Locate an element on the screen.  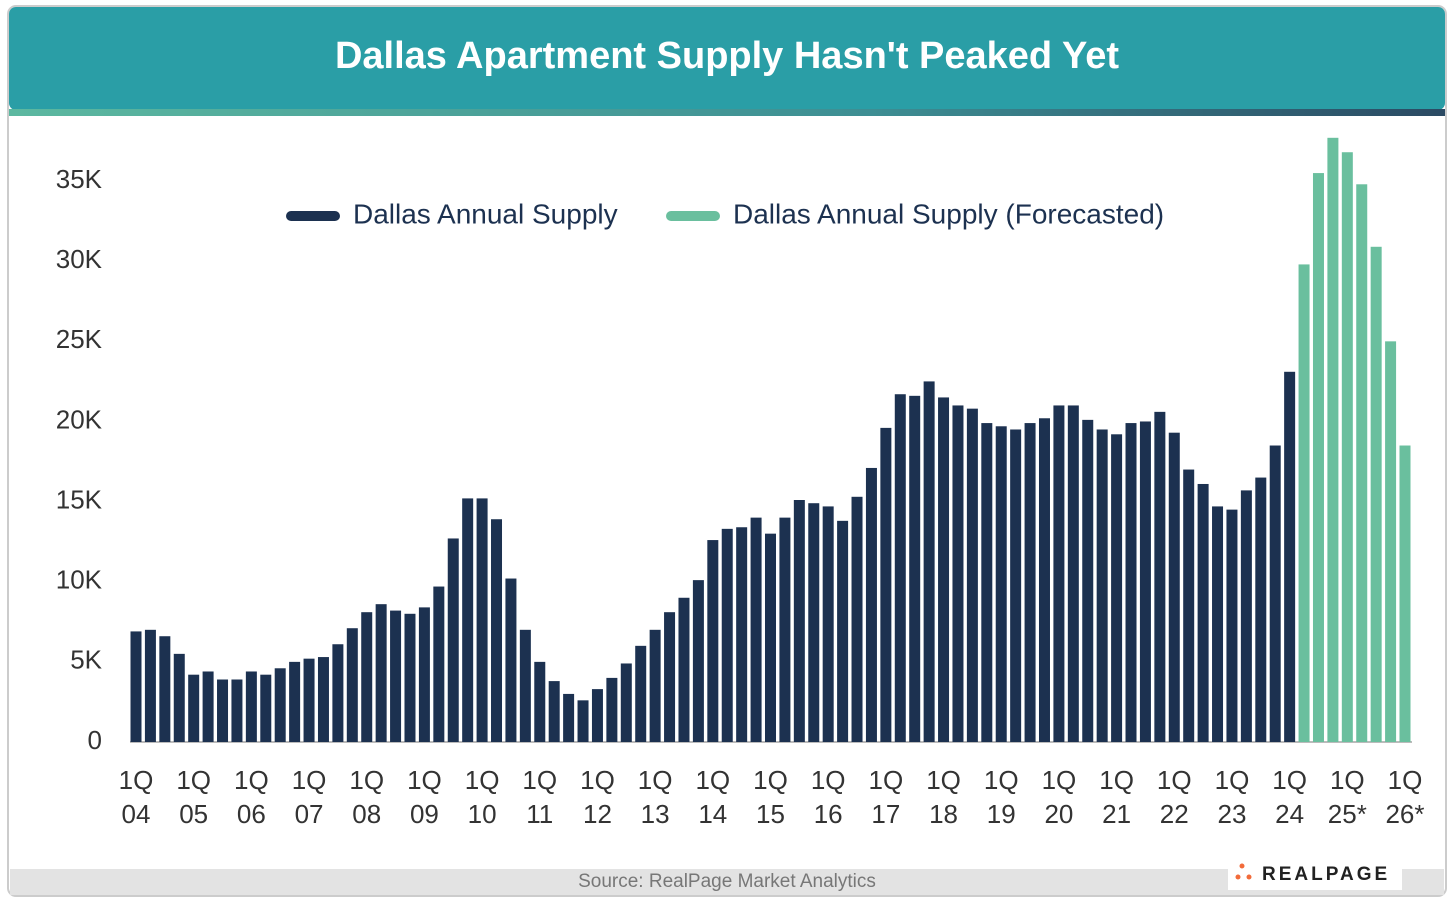
x-tick-label: 1Q 25* is located at coordinates (1347, 797).